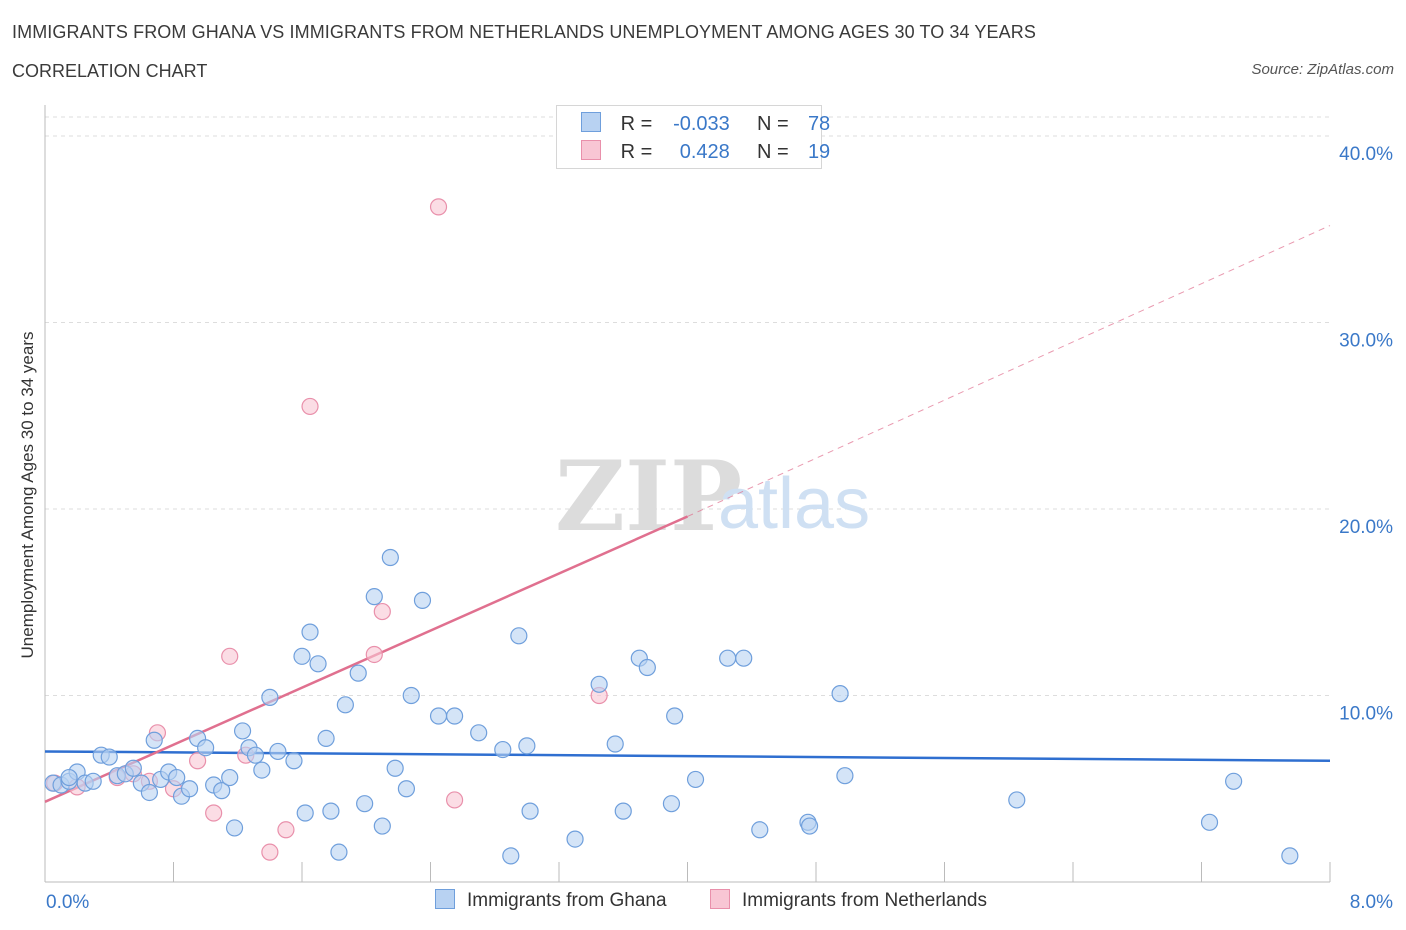 Image resolution: width=1406 pixels, height=930 pixels. What do you see at coordinates (1366, 714) in the screenshot?
I see `y-tick-label: 10.0%` at bounding box center [1366, 714].